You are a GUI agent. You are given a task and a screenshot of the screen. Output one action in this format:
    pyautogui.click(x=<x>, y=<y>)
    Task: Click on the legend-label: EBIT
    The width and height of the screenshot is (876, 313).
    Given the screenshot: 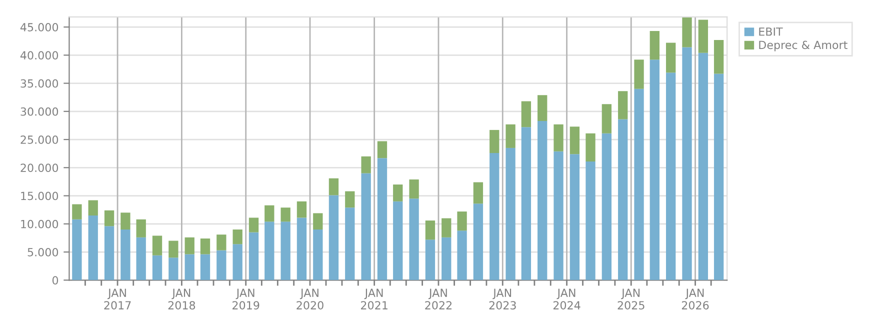 What is the action you would take?
    pyautogui.click(x=771, y=32)
    